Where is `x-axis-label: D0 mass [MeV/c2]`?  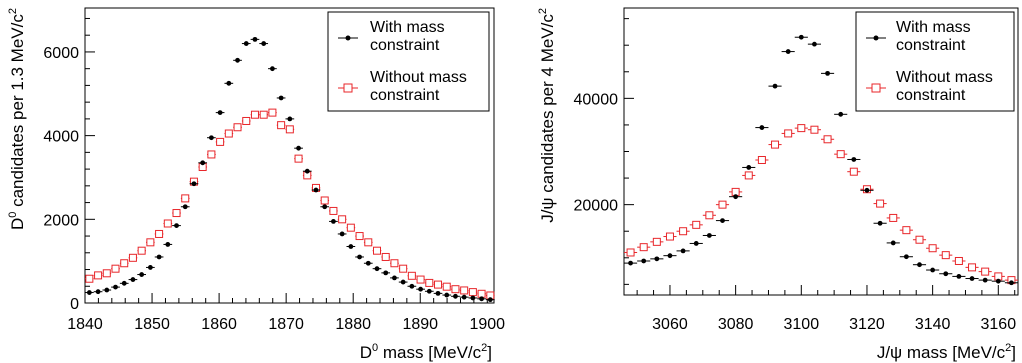 x-axis-label: D0 mass [MeV/c2] is located at coordinates (426, 352).